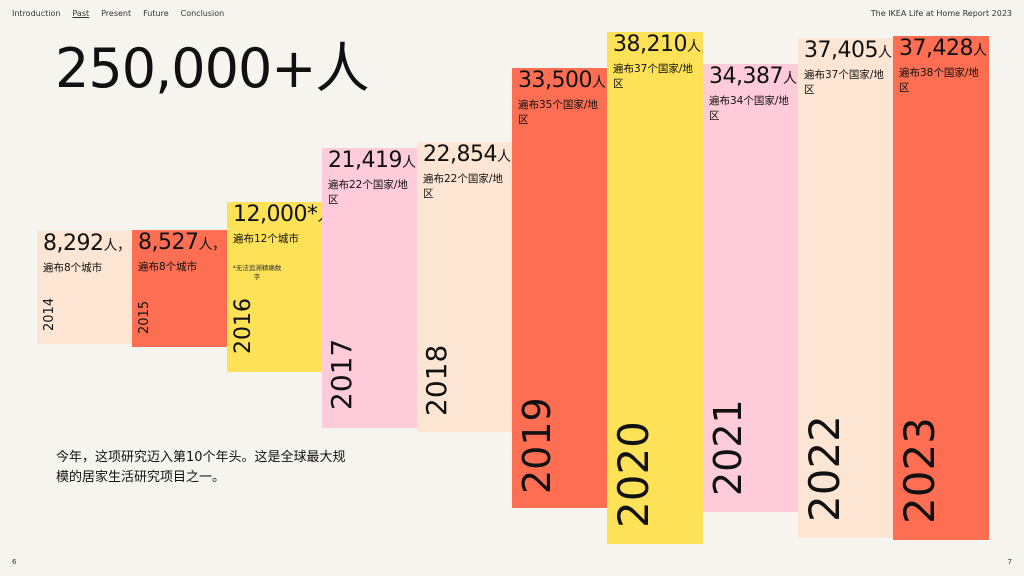  Describe the element at coordinates (341, 374) in the screenshot. I see `year-label: 2017` at that location.